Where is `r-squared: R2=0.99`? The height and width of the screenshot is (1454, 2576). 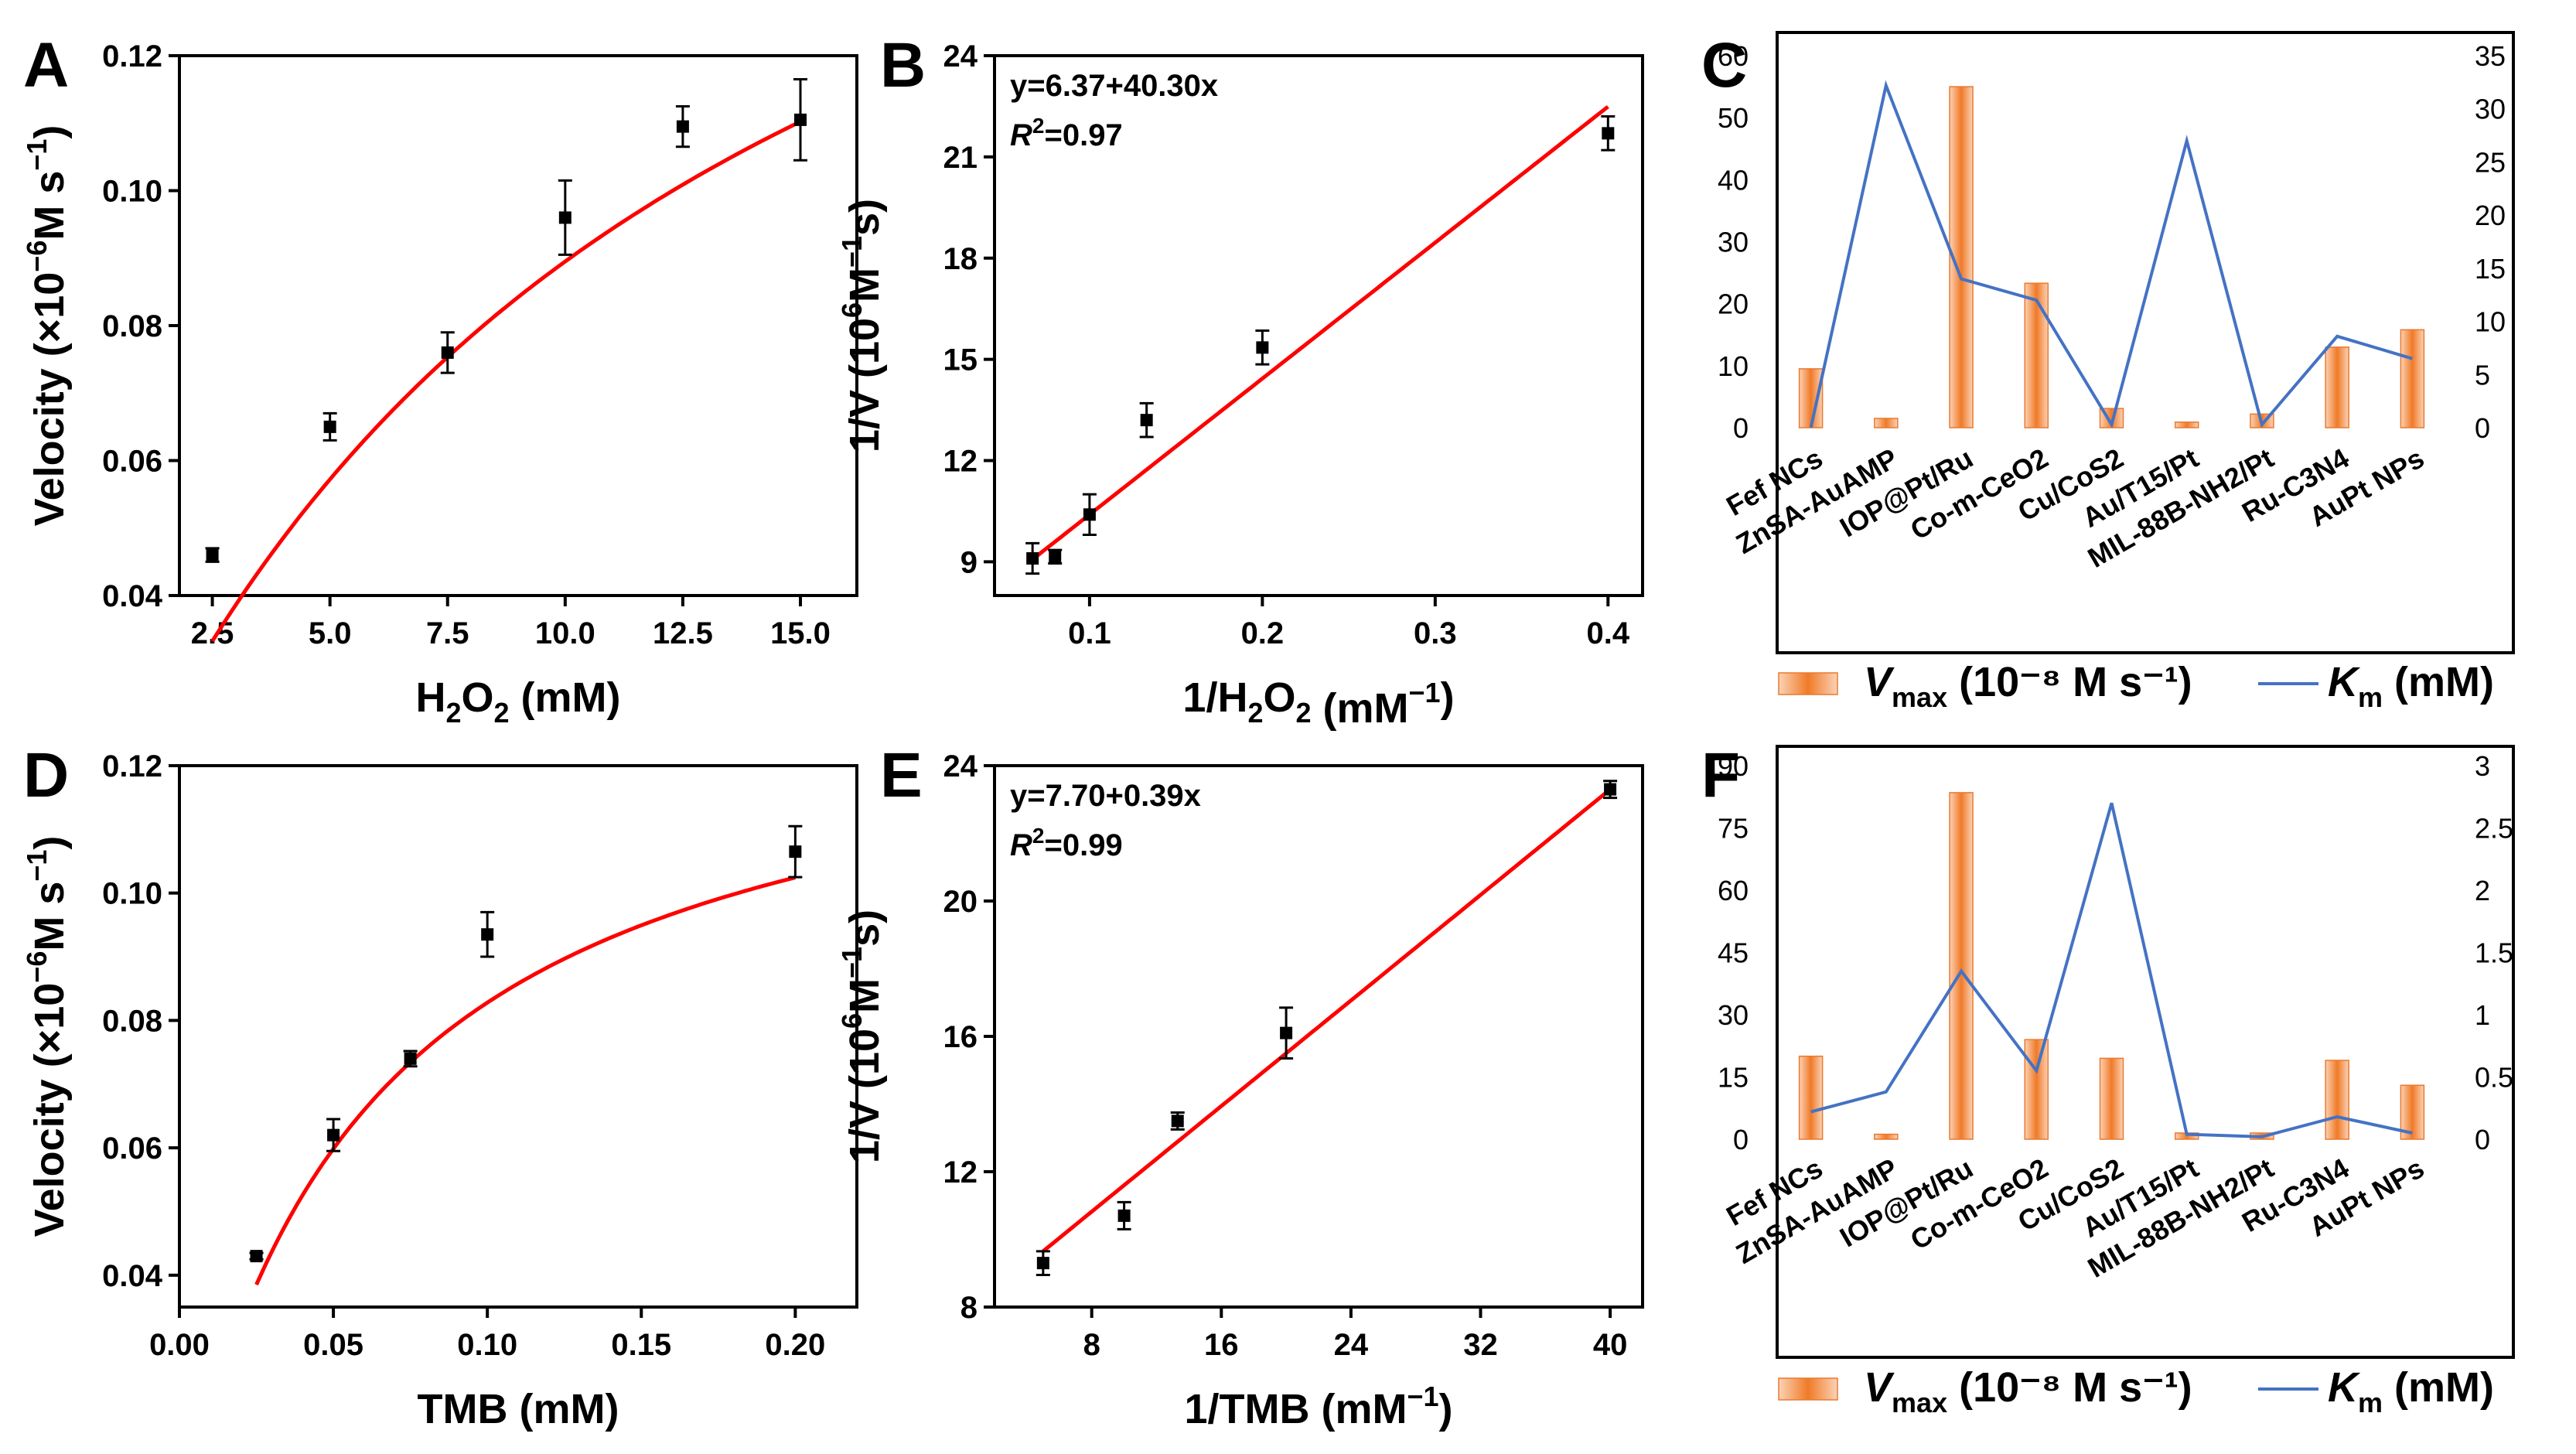
r-squared: R2=0.99 is located at coordinates (1067, 843).